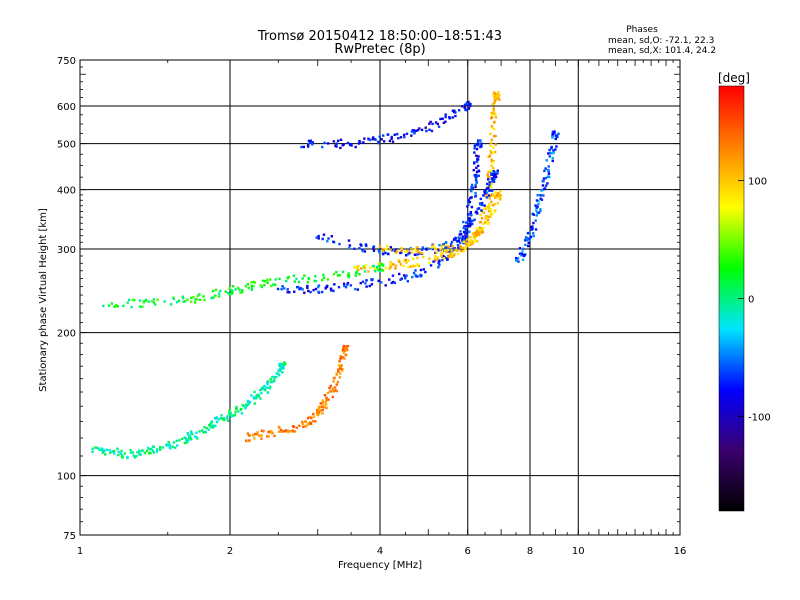 The image size is (800, 600). Describe the element at coordinates (69, 536) in the screenshot. I see `y-tick-label: 75` at that location.